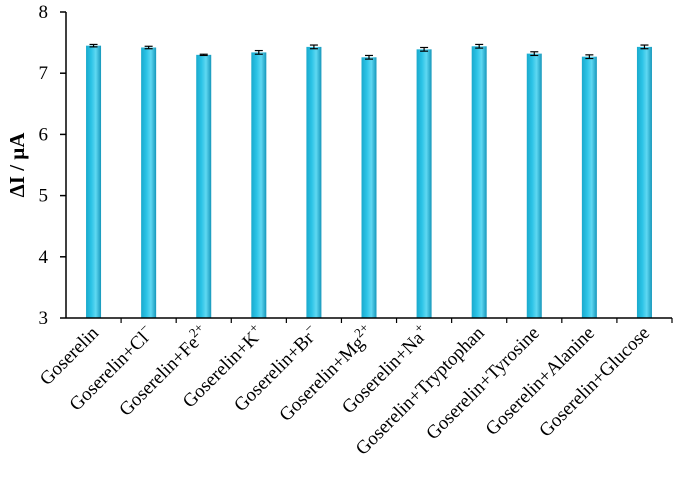 This screenshot has width=679, height=497. What do you see at coordinates (53, 165) in the screenshot?
I see `y-axis: 3 4 5 6 7 8` at bounding box center [53, 165].